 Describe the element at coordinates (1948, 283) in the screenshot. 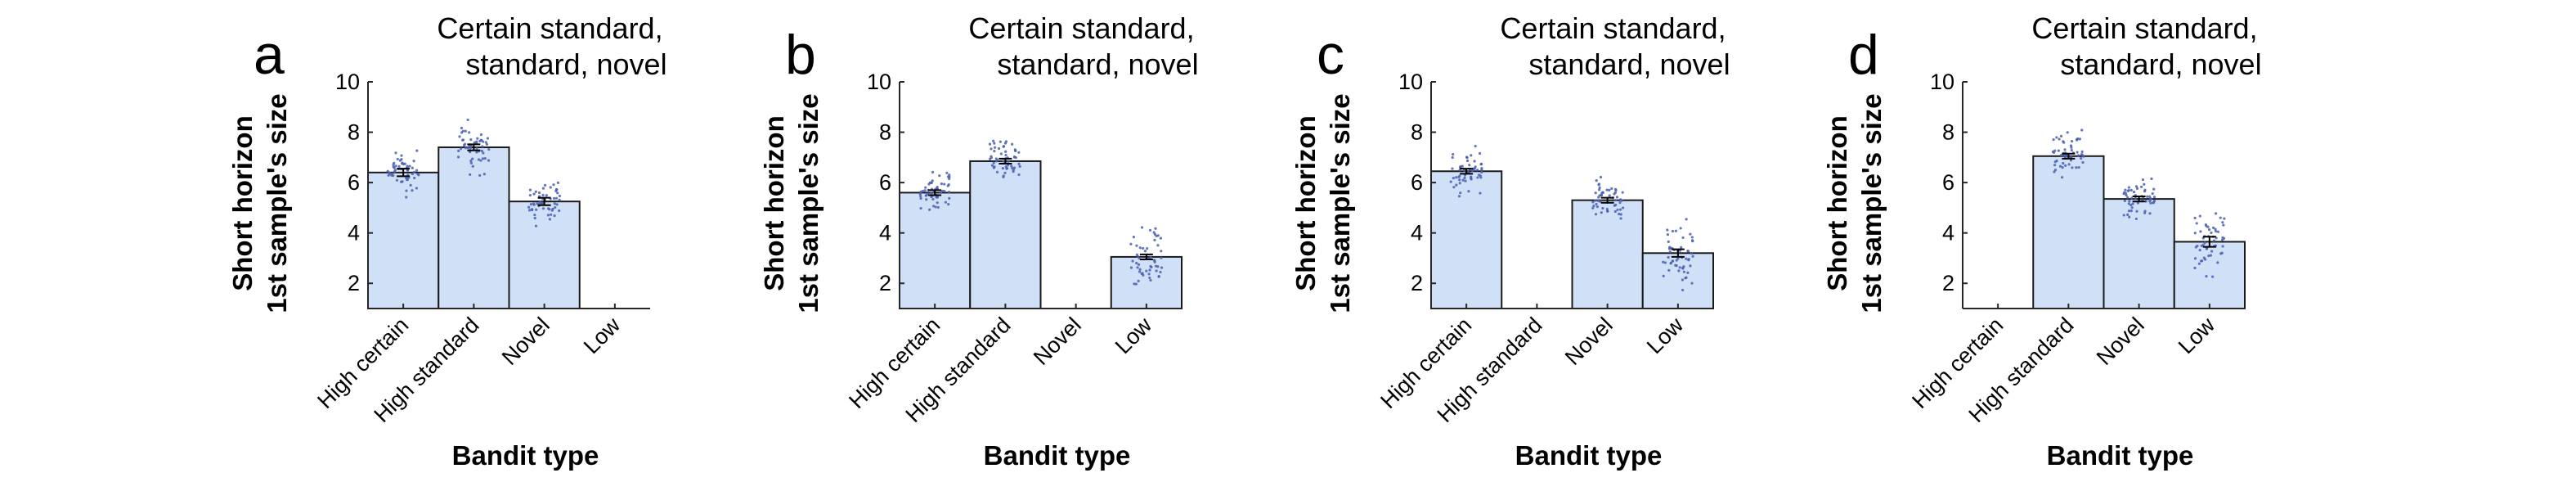

I see `y-tick-label: 2` at that location.